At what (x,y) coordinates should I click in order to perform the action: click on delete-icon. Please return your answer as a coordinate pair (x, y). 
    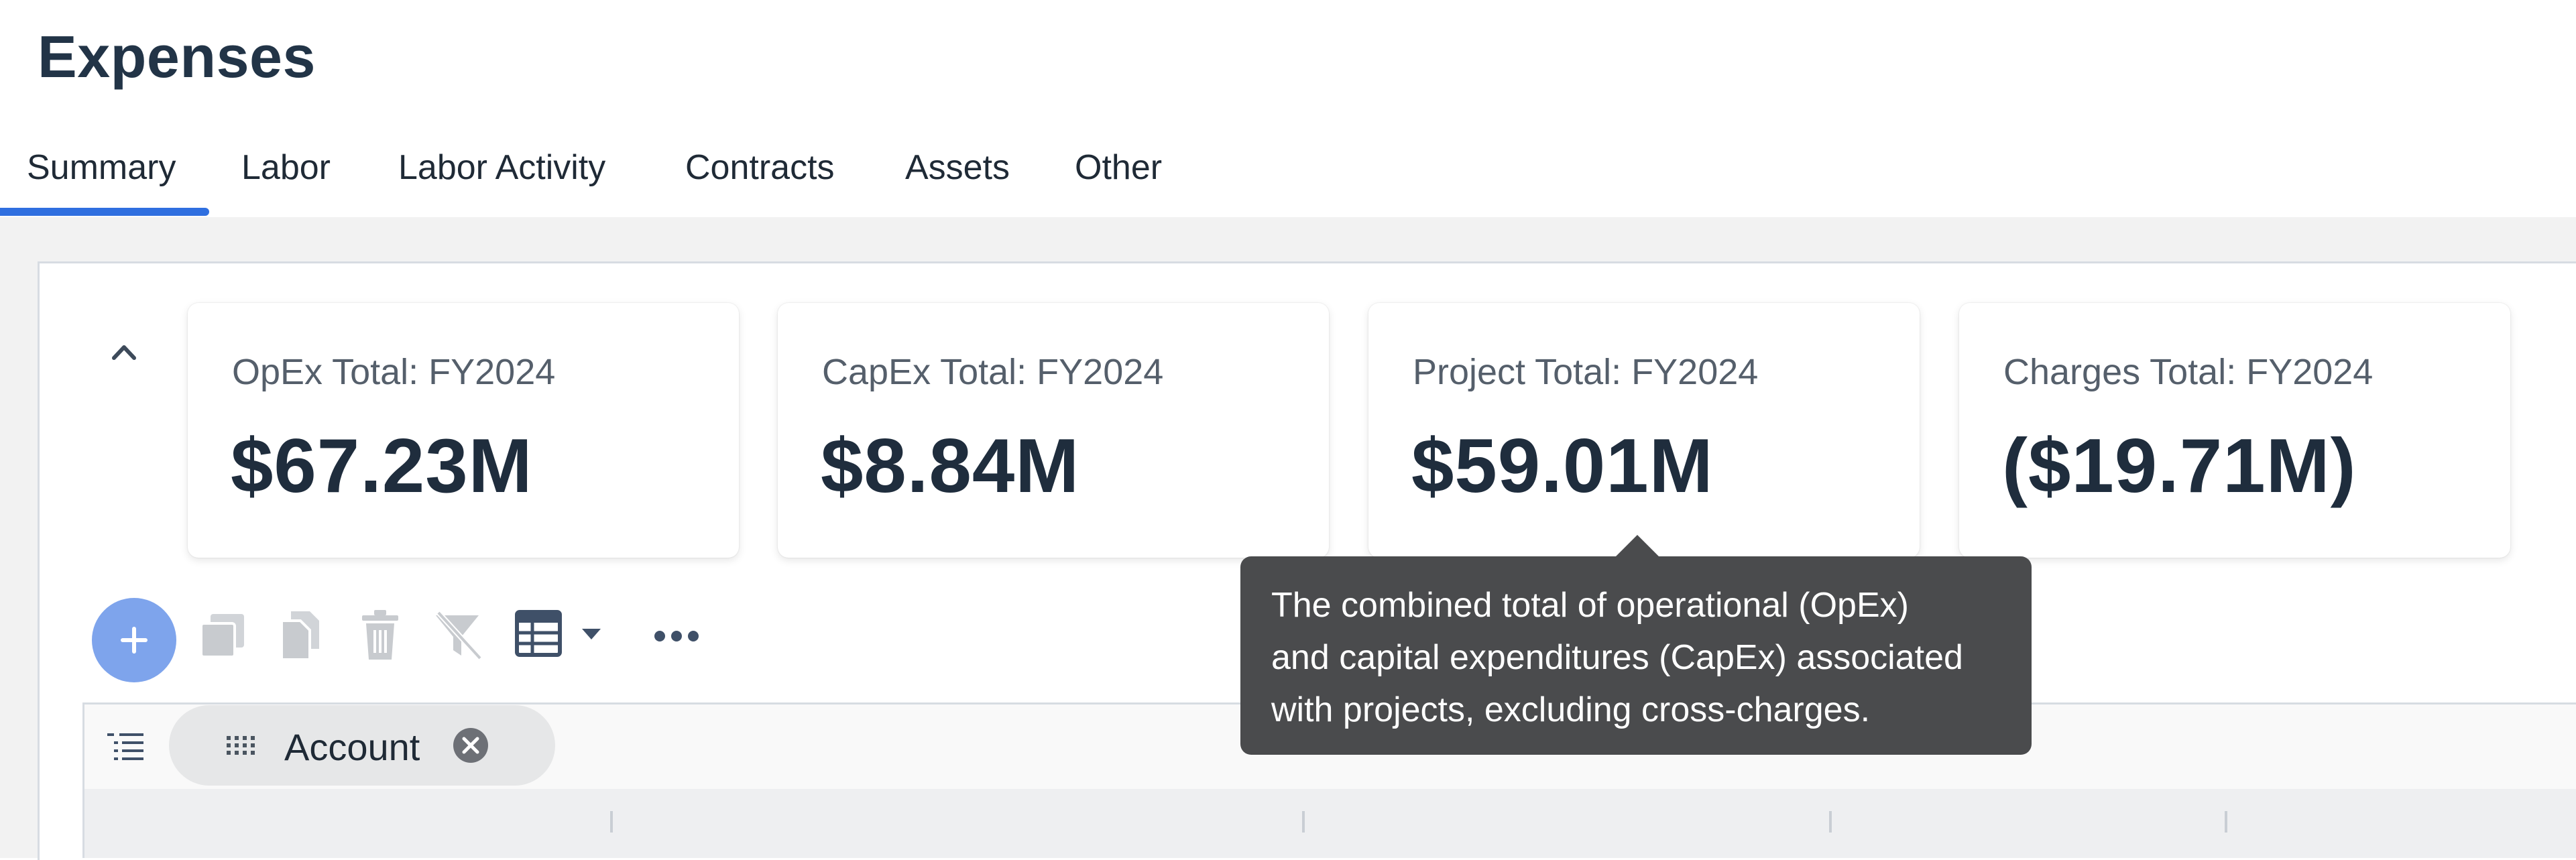
    Looking at the image, I should click on (380, 635).